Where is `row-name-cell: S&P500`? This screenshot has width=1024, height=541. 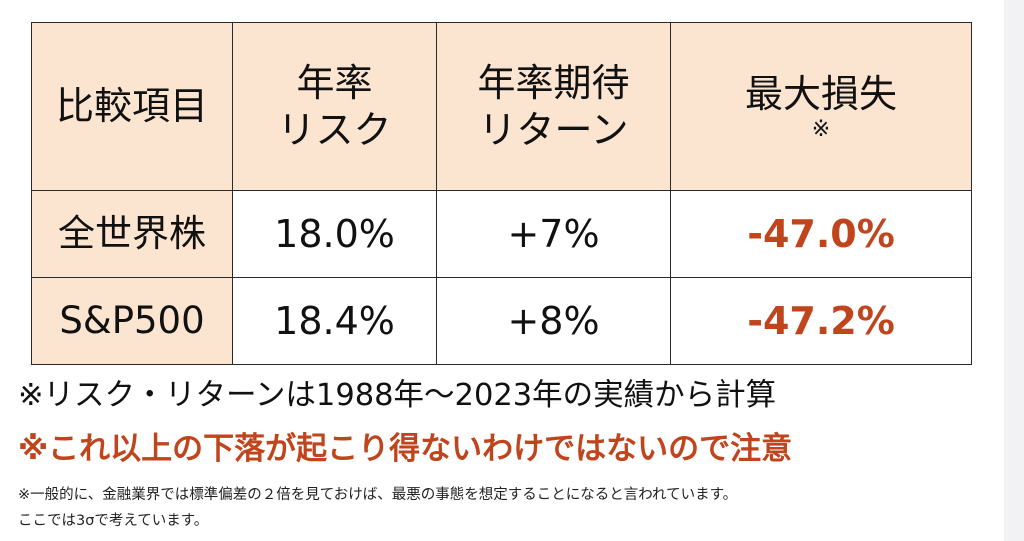 row-name-cell: S&P500 is located at coordinates (132, 321).